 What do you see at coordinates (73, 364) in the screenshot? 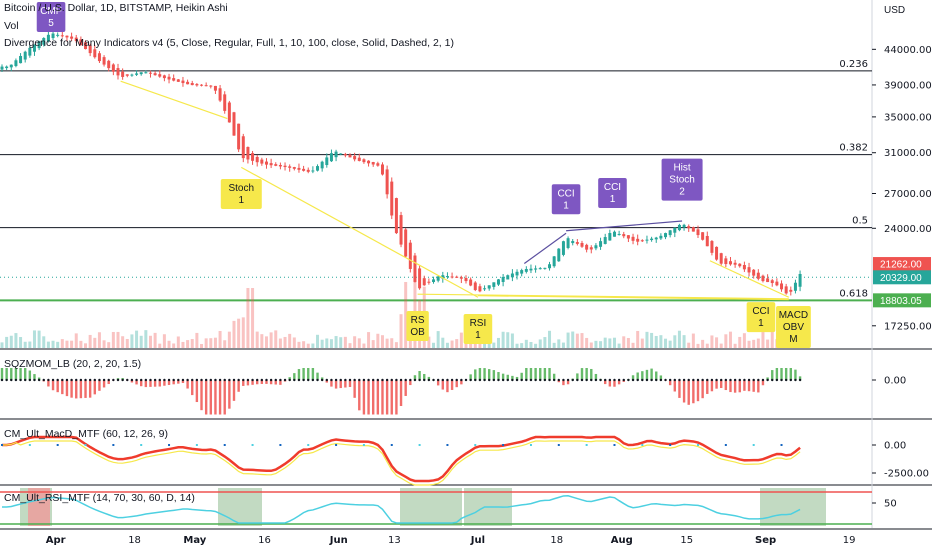
I see `sqzmom-legend: SQZMOM_LB (20, 2, 20, 1.5)` at bounding box center [73, 364].